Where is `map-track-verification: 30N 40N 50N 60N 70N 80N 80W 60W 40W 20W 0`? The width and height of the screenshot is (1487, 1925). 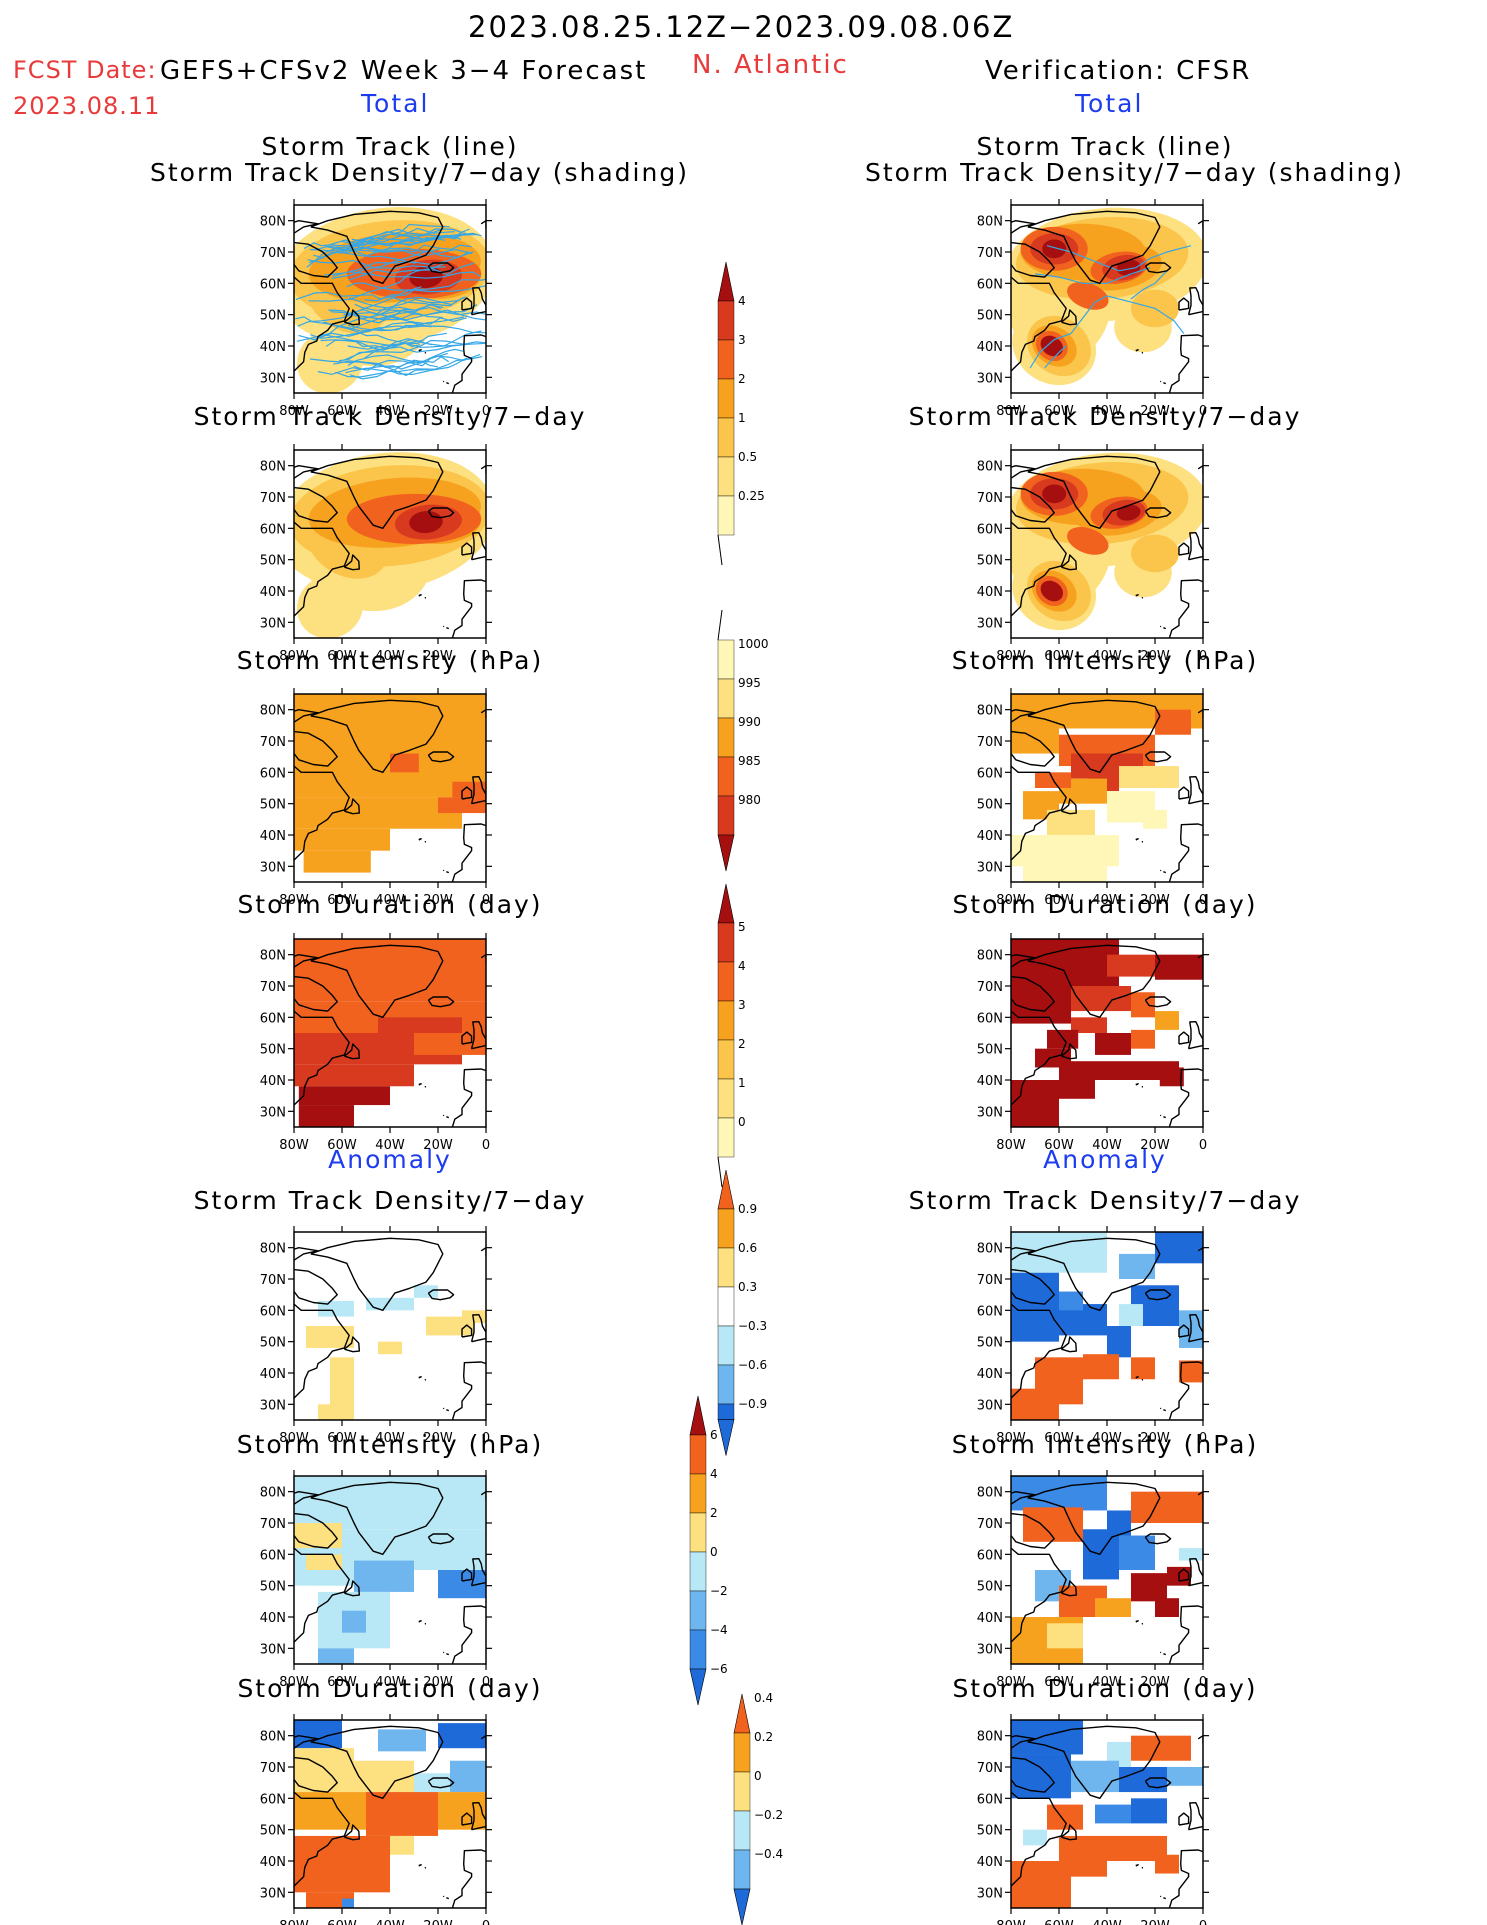
map-track-verification: 30N 40N 50N 60N 70N 80N 80W 60W 40W 20W 0 is located at coordinates (1093, 309).